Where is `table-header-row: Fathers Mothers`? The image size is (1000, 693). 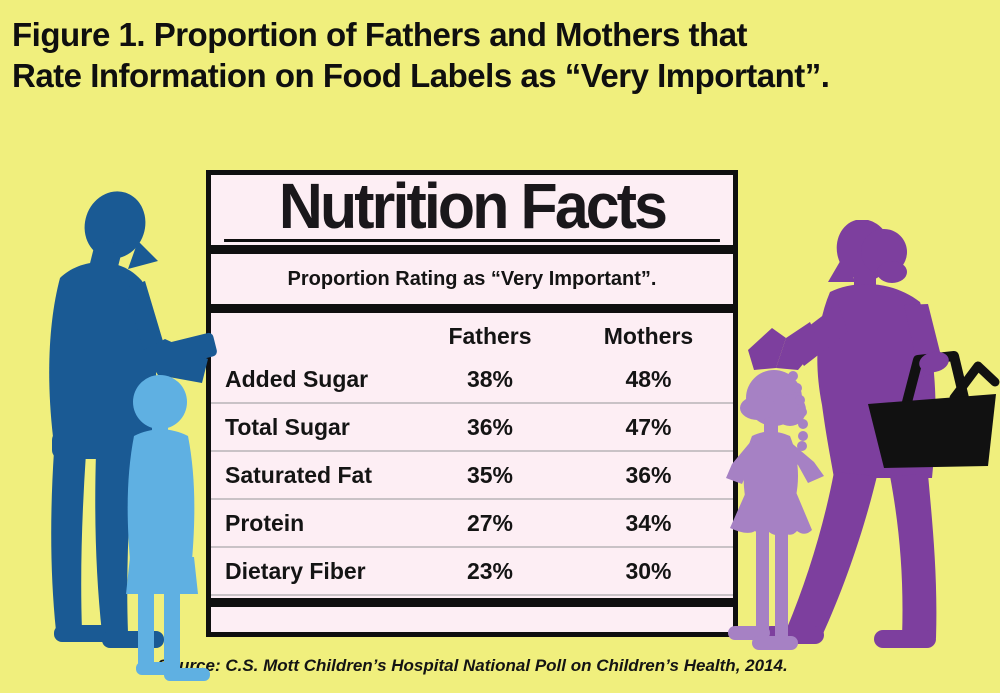 table-header-row: Fathers Mothers is located at coordinates (472, 336).